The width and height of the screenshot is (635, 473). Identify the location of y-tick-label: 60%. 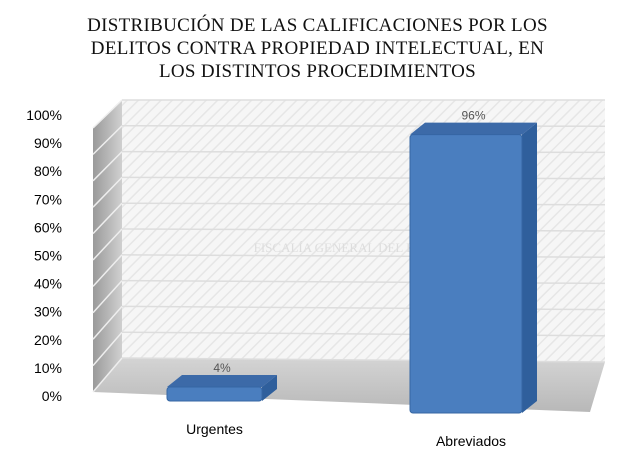
(48, 227).